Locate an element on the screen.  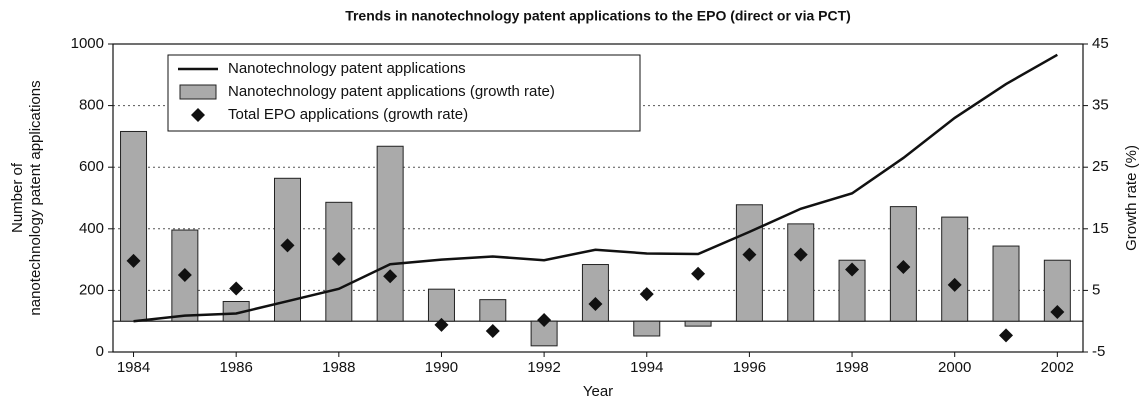
x-tick-label: 1986 is located at coordinates (235, 367).